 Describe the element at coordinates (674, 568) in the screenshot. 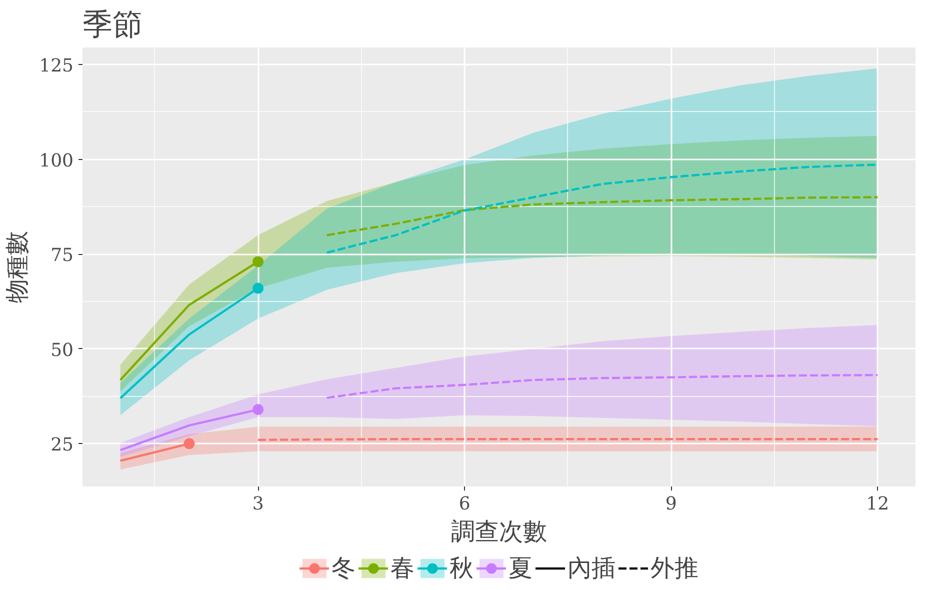

I see `text: 外推` at that location.